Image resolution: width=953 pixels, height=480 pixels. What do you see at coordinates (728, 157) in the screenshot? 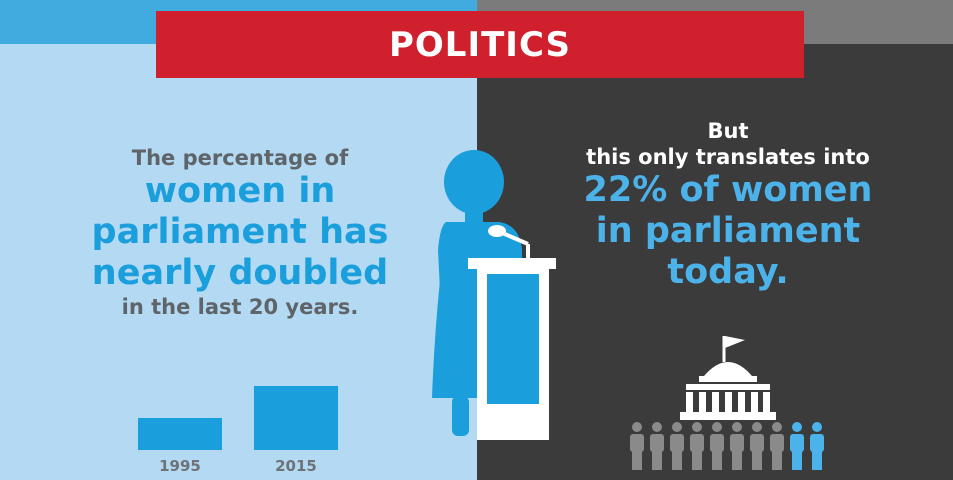
I see `right-line-2: this only translates into` at bounding box center [728, 157].